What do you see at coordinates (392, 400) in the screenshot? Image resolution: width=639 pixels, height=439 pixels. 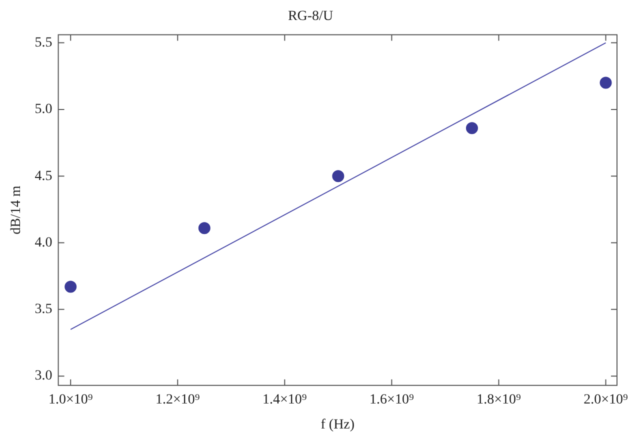 I see `x-tick-label: 1.6×10⁹` at bounding box center [392, 400].